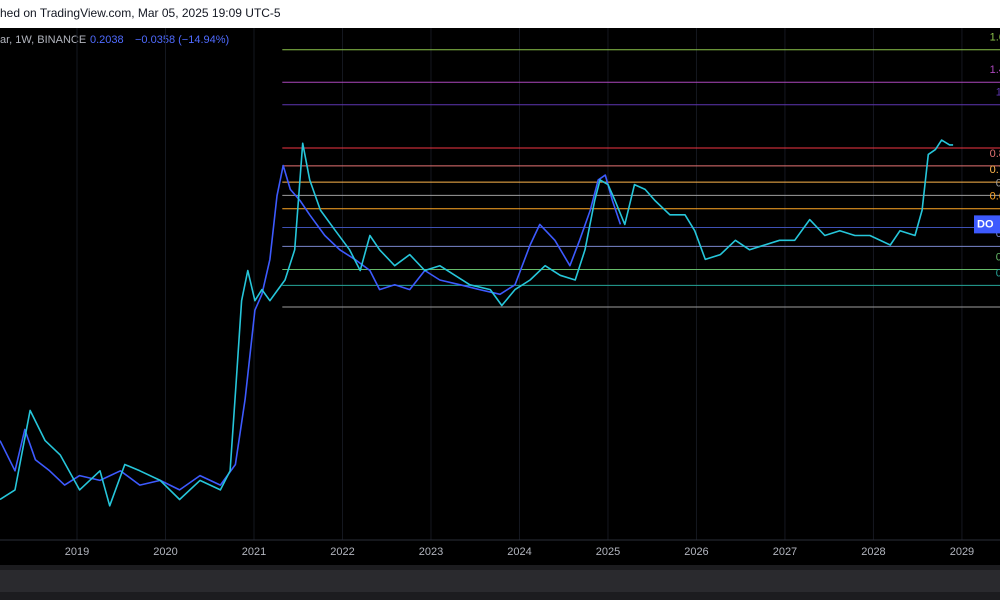  Describe the element at coordinates (785, 552) in the screenshot. I see `x-tick-label: 2027` at that location.